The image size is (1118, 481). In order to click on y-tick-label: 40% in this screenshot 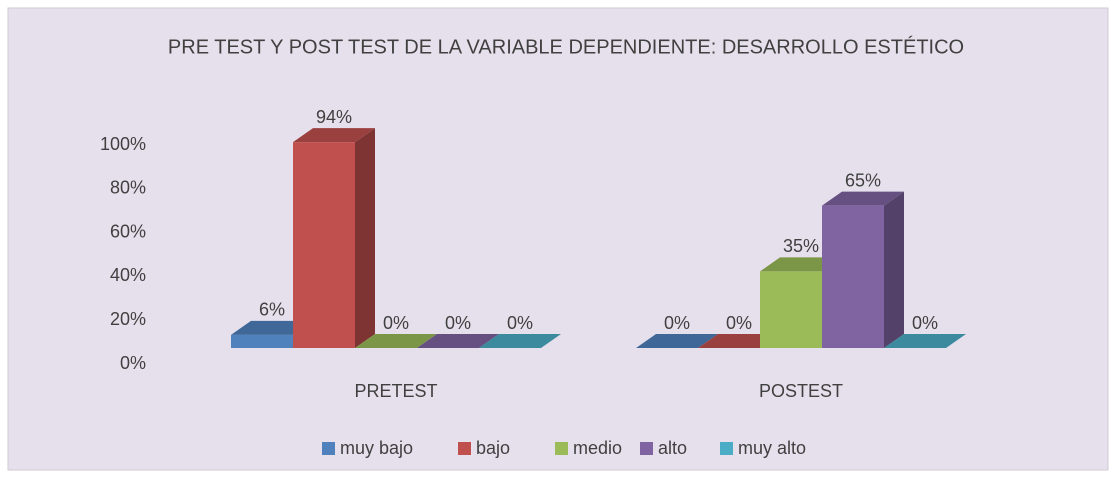, I will do `click(128, 275)`.